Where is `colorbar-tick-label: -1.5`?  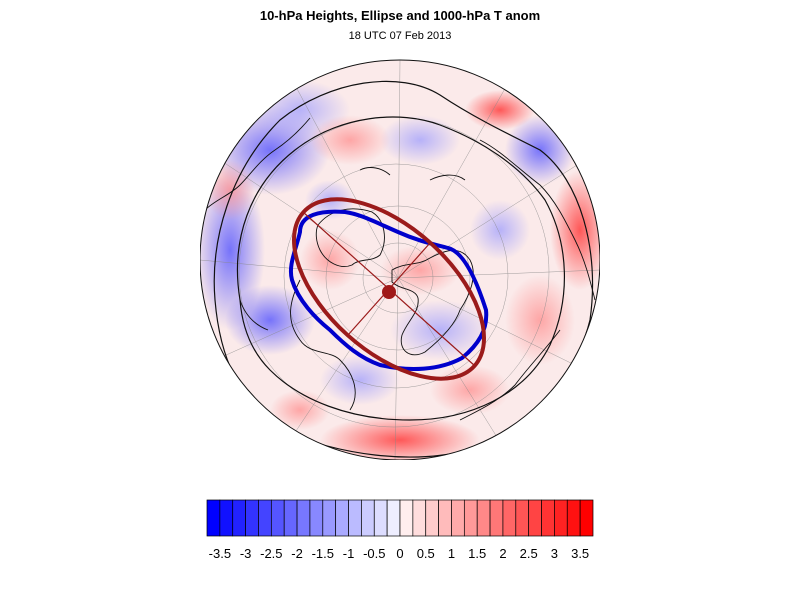 colorbar-tick-label: -1.5 is located at coordinates (323, 553).